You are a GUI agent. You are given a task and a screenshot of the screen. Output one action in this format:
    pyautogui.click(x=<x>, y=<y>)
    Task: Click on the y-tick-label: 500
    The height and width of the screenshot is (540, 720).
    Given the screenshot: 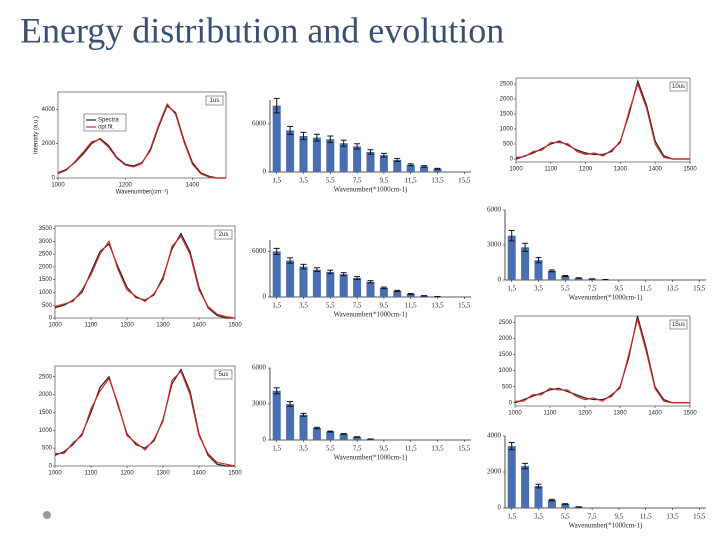 What is the action you would take?
    pyautogui.click(x=47, y=306)
    